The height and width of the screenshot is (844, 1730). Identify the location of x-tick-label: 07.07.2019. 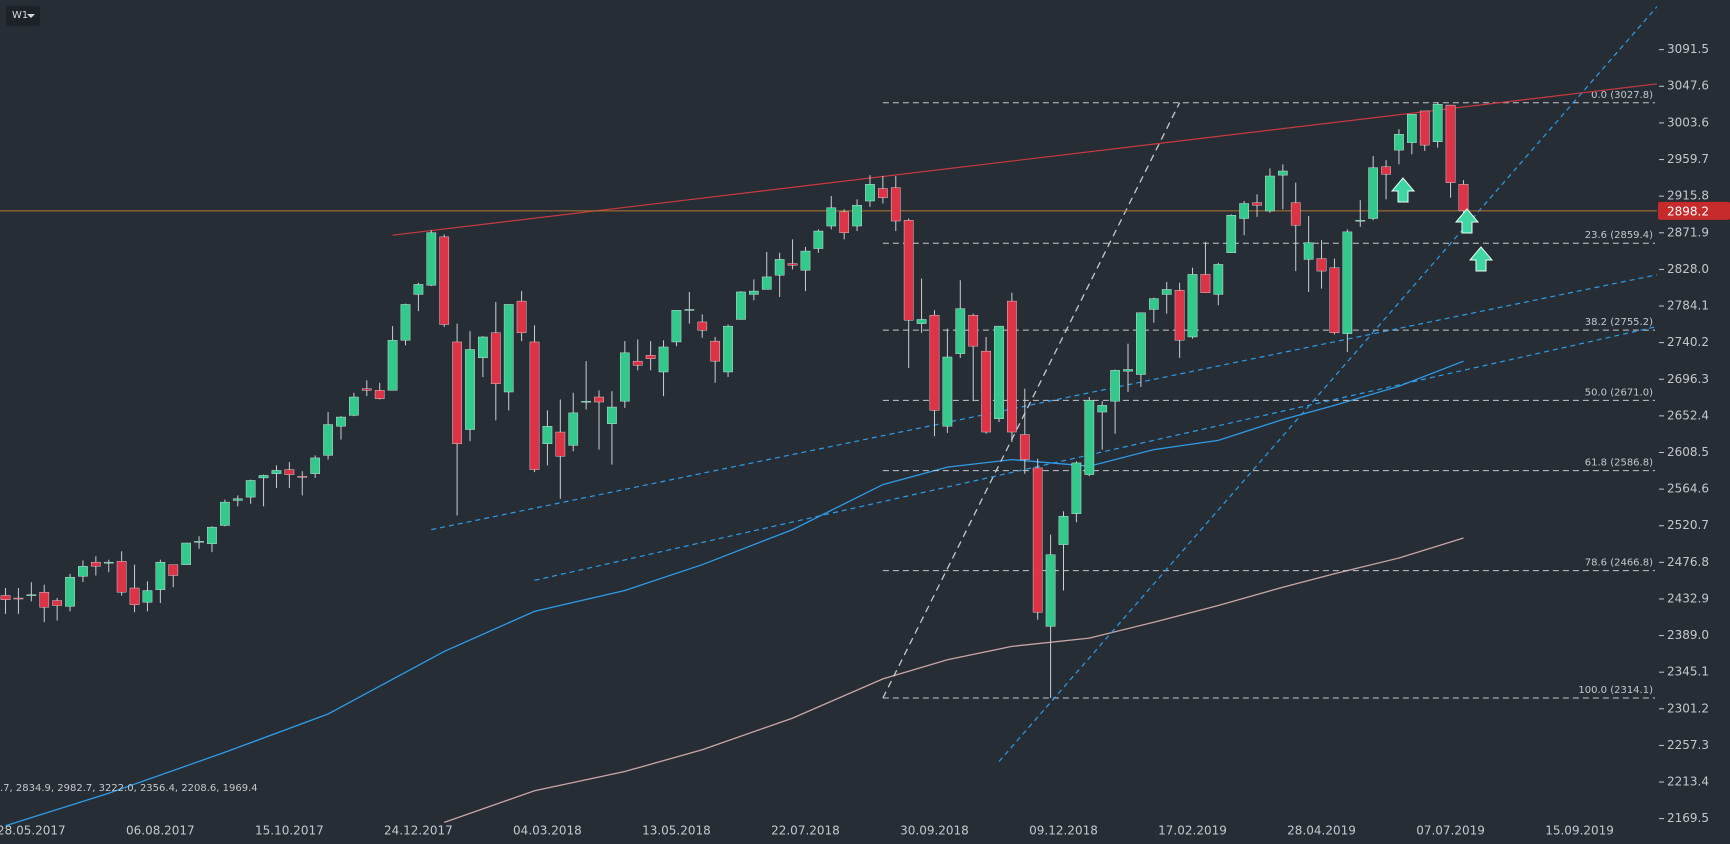
(1450, 831).